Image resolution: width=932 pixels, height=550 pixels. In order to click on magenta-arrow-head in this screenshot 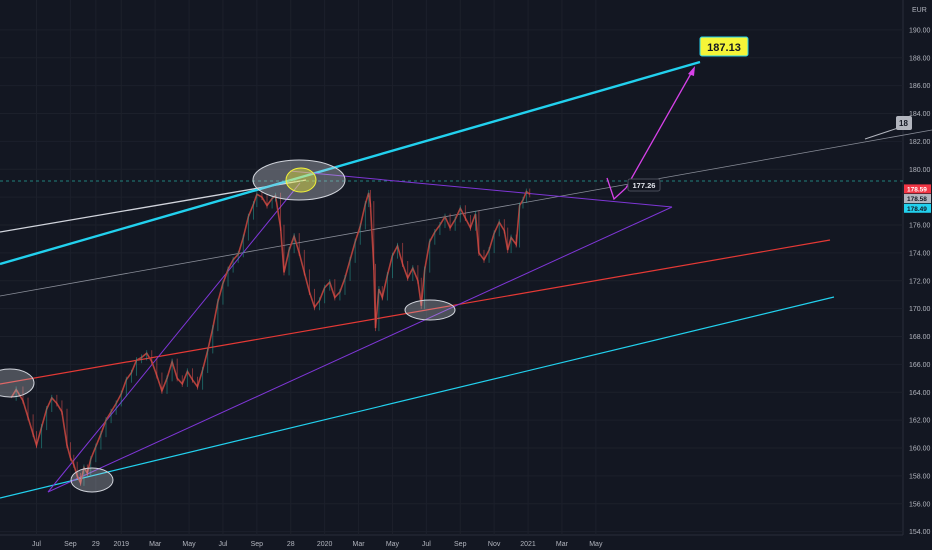, I will do `click(691, 71)`.